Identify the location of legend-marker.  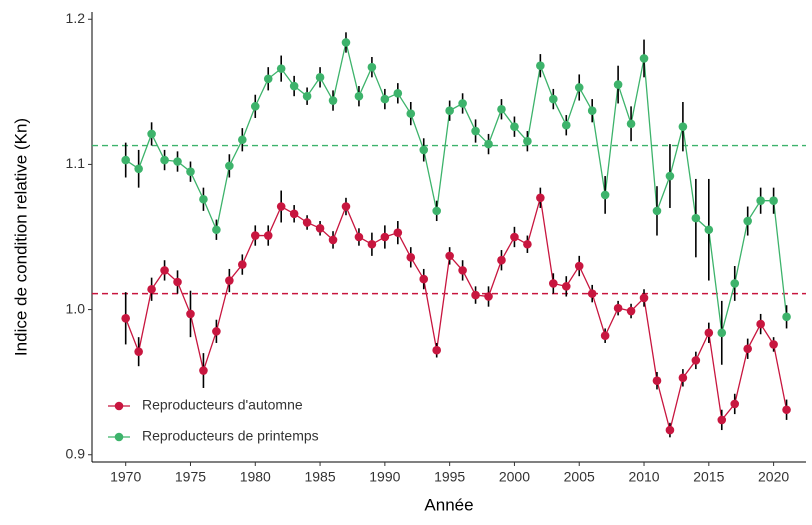
(119, 406).